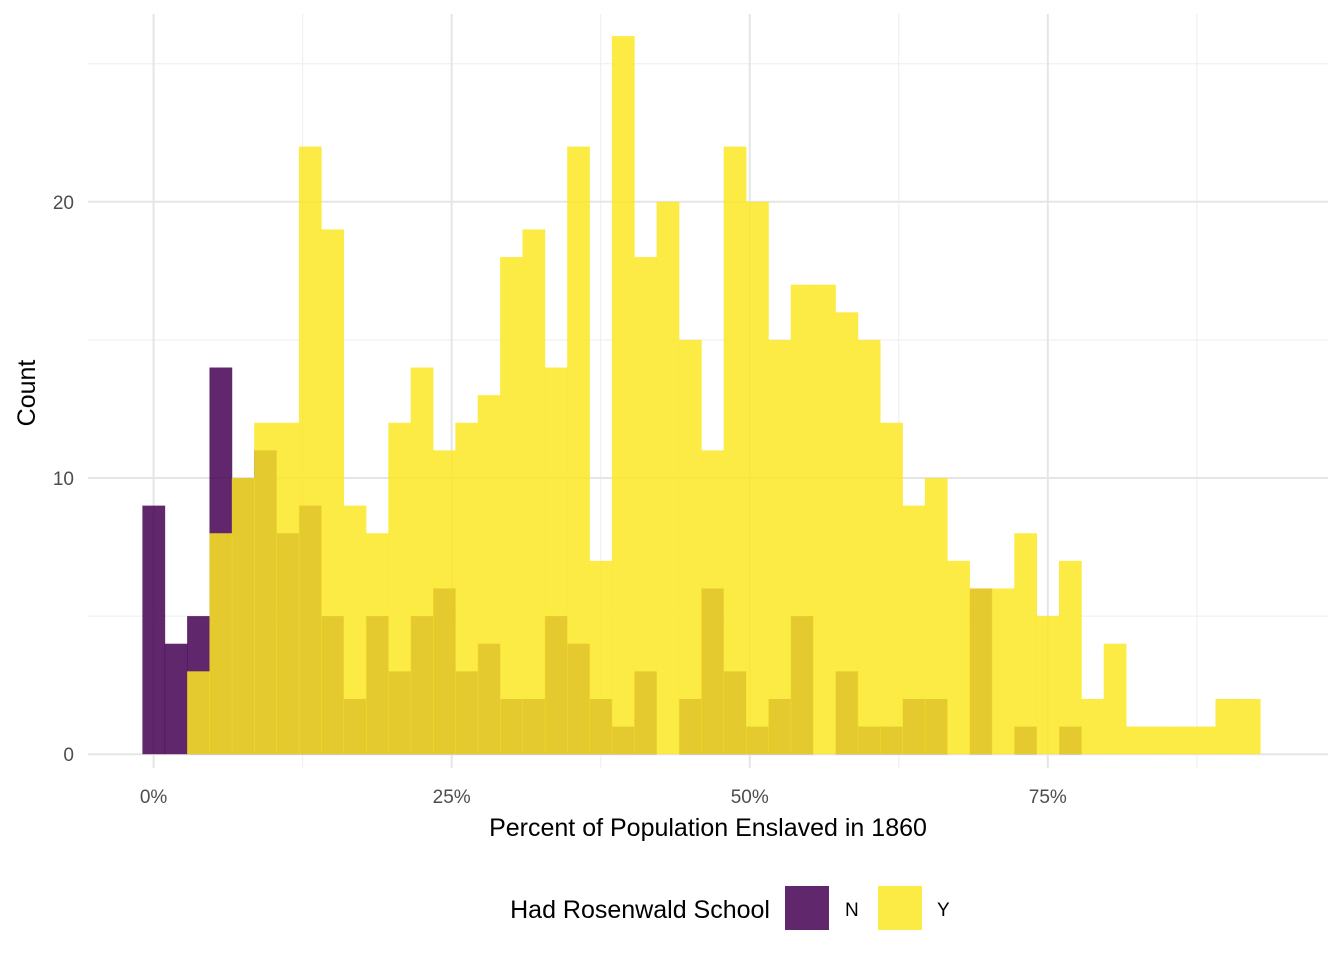 The height and width of the screenshot is (960, 1344). I want to click on x-tick-label-1: 25%, so click(452, 797).